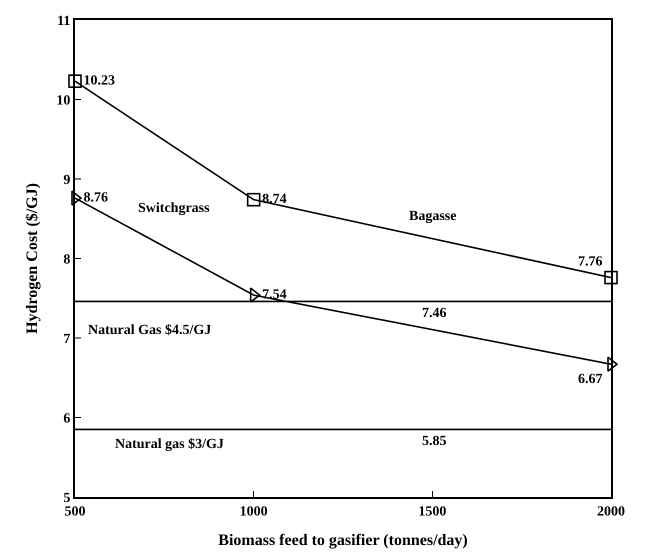  What do you see at coordinates (434, 441) in the screenshot?
I see `ref-line-label: 5.85` at bounding box center [434, 441].